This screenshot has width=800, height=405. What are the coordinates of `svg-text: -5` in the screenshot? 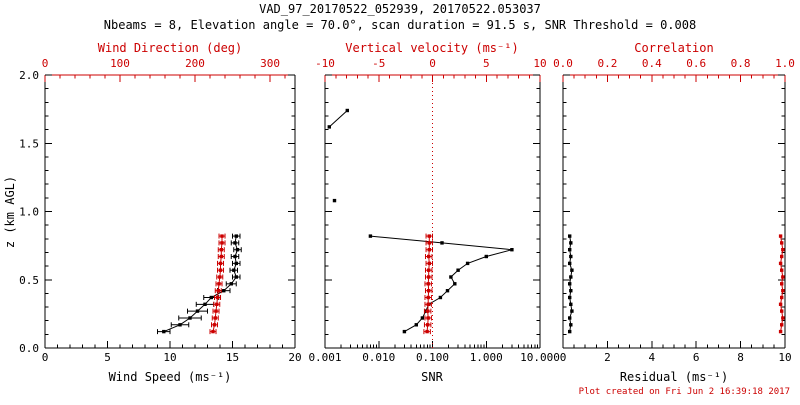 It's located at (378, 63).